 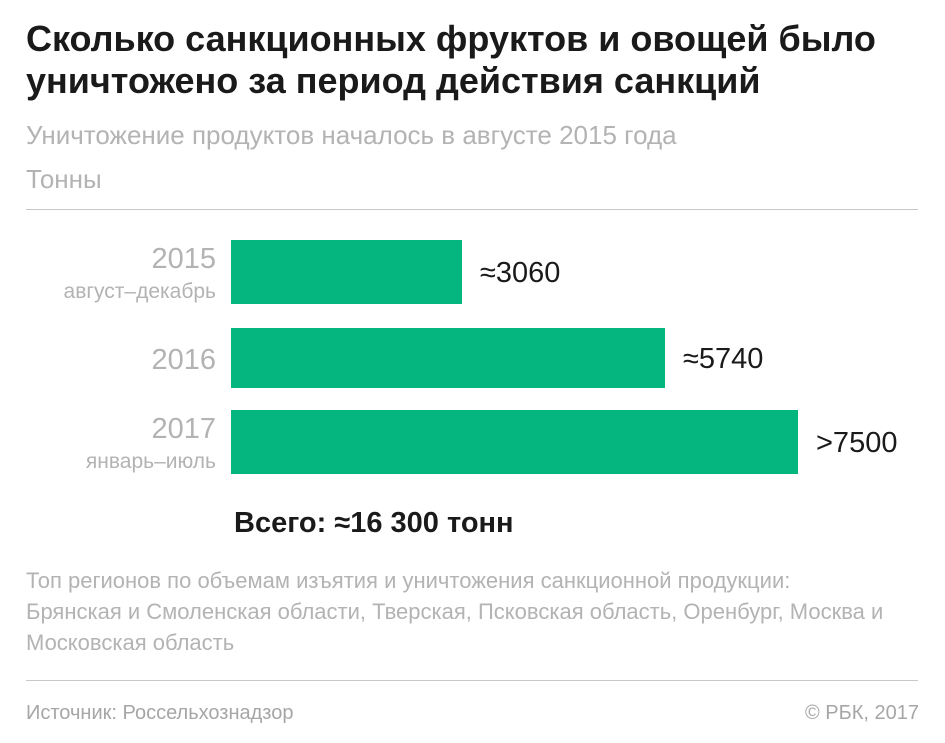 I want to click on total-label: Всего: ≈16 300 тонн, so click(x=374, y=523).